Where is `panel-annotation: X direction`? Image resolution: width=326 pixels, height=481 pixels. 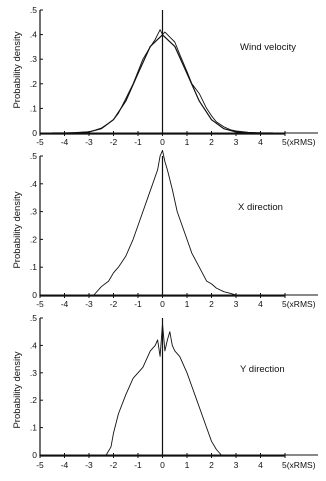
panel-annotation: X direction is located at coordinates (260, 207).